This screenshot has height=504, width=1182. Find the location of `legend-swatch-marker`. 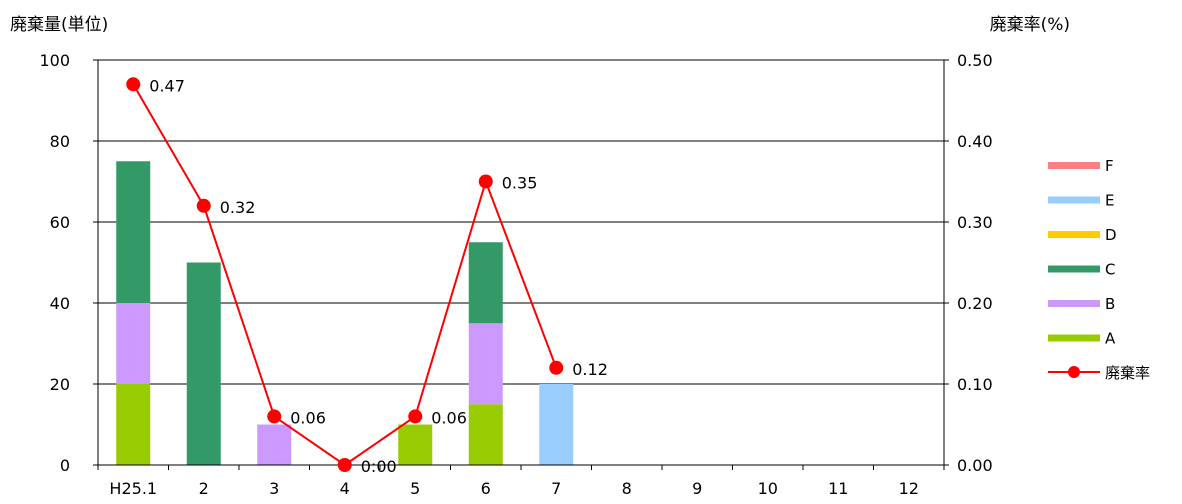

legend-swatch-marker is located at coordinates (1074, 372).